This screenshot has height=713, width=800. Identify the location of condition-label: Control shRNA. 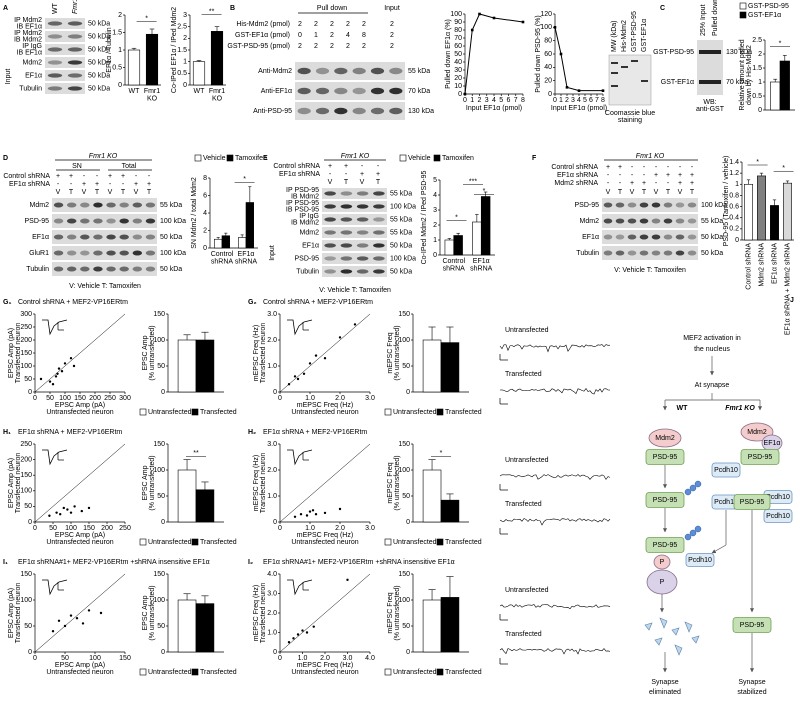
(26, 176).